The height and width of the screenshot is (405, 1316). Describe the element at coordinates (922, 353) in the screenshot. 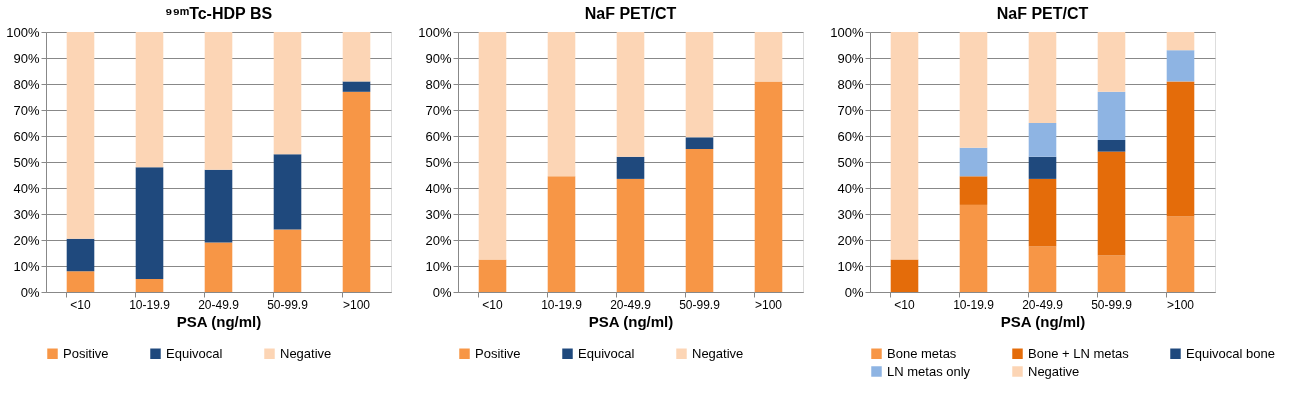

I see `legend-label: Bone metas` at that location.